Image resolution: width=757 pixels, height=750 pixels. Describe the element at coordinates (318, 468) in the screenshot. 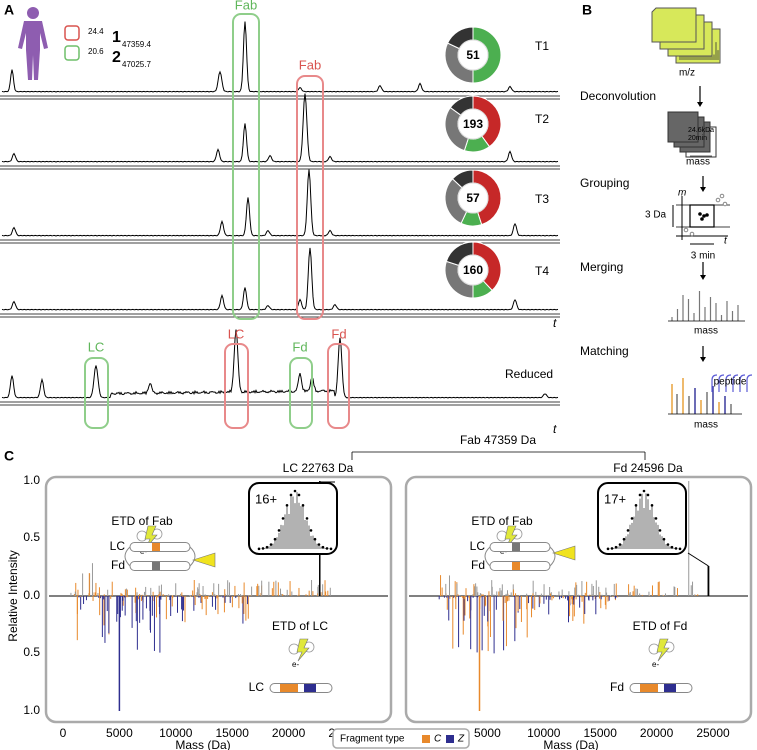

I see `mass-header: LC 22763 Da` at that location.